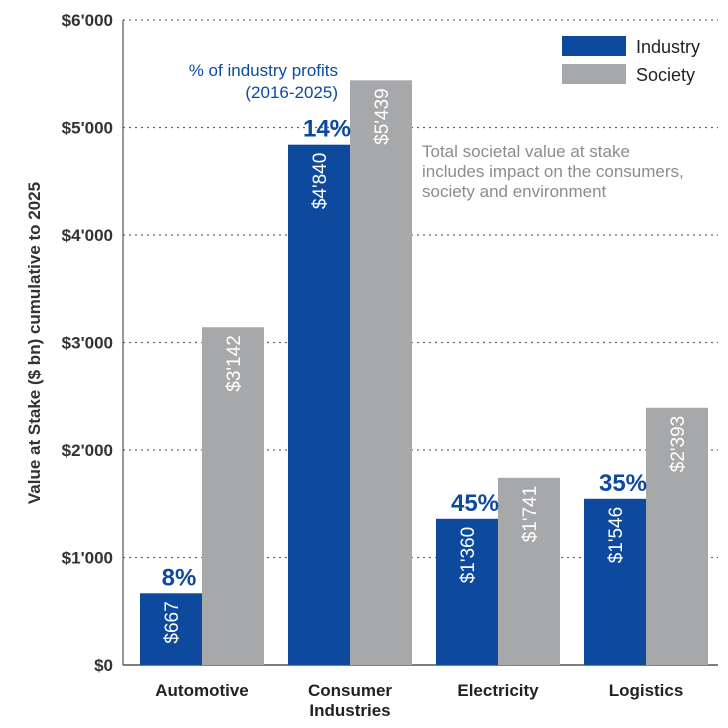 This screenshot has width=728, height=728. Describe the element at coordinates (475, 503) in the screenshot. I see `industry-profit-pct: 45%` at that location.